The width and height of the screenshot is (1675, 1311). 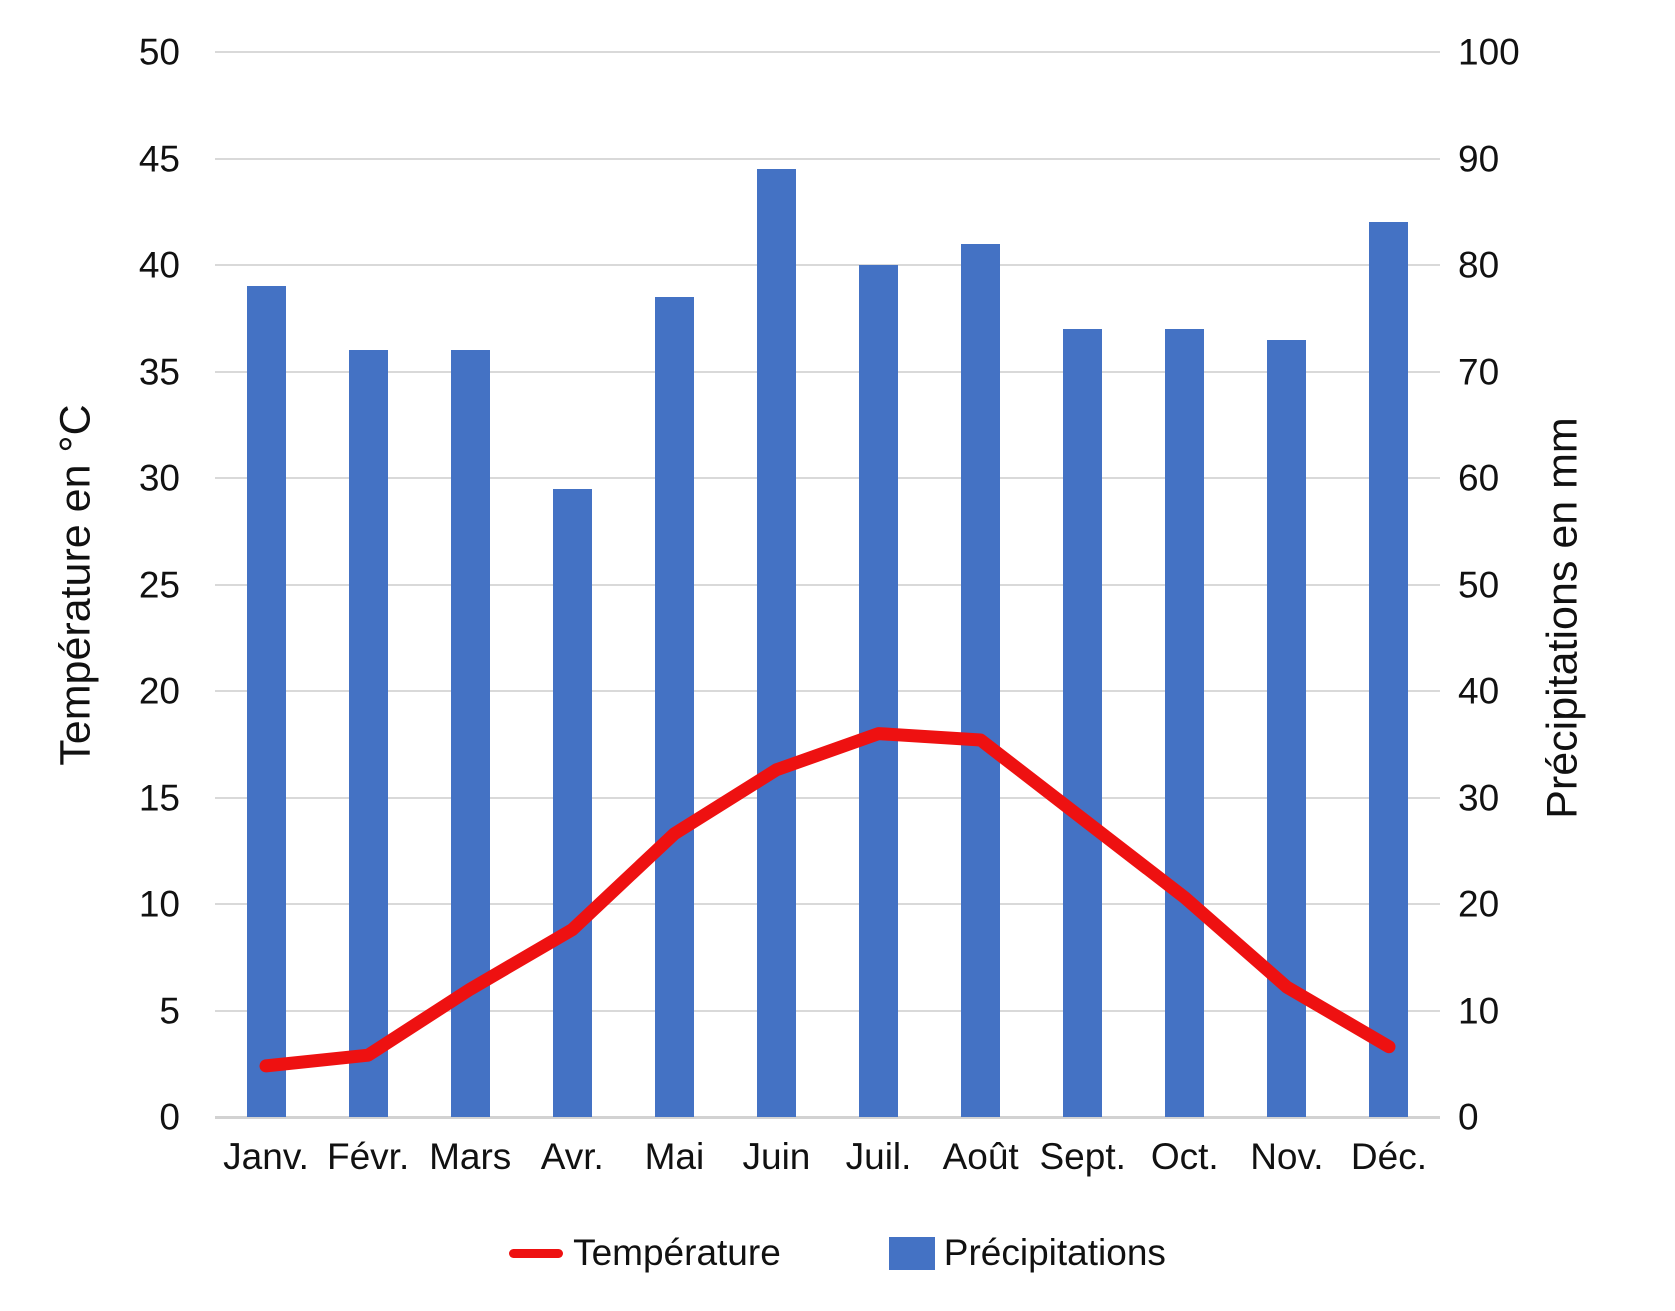 What do you see at coordinates (674, 706) in the screenshot?
I see `precipitation-bar-Mai` at bounding box center [674, 706].